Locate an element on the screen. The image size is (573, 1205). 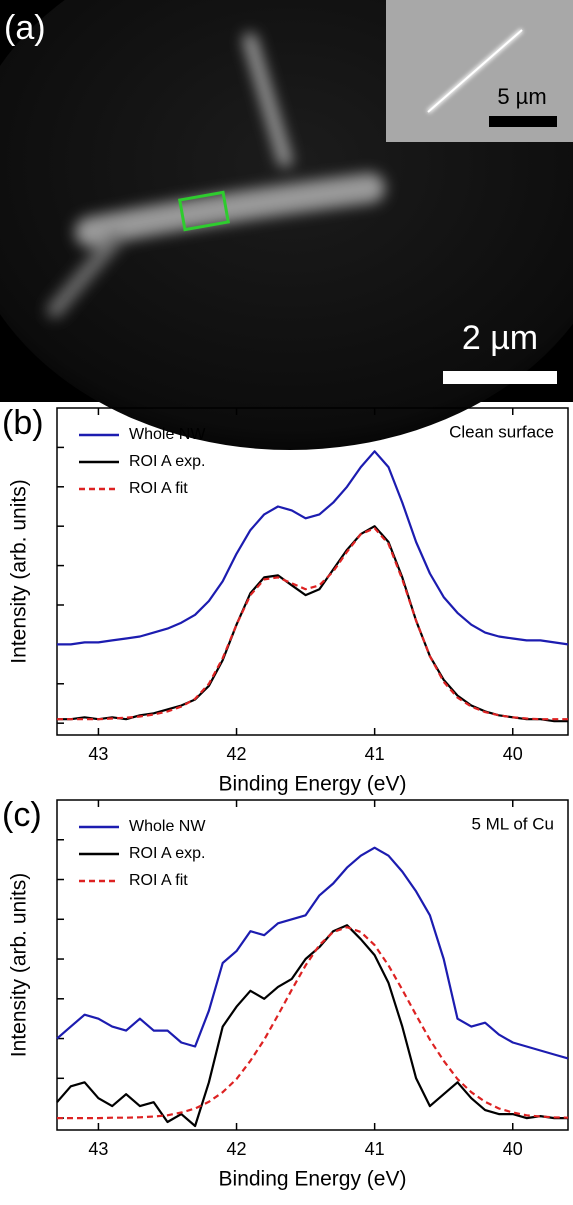
scale-label: 2 µm is located at coordinates (500, 338).